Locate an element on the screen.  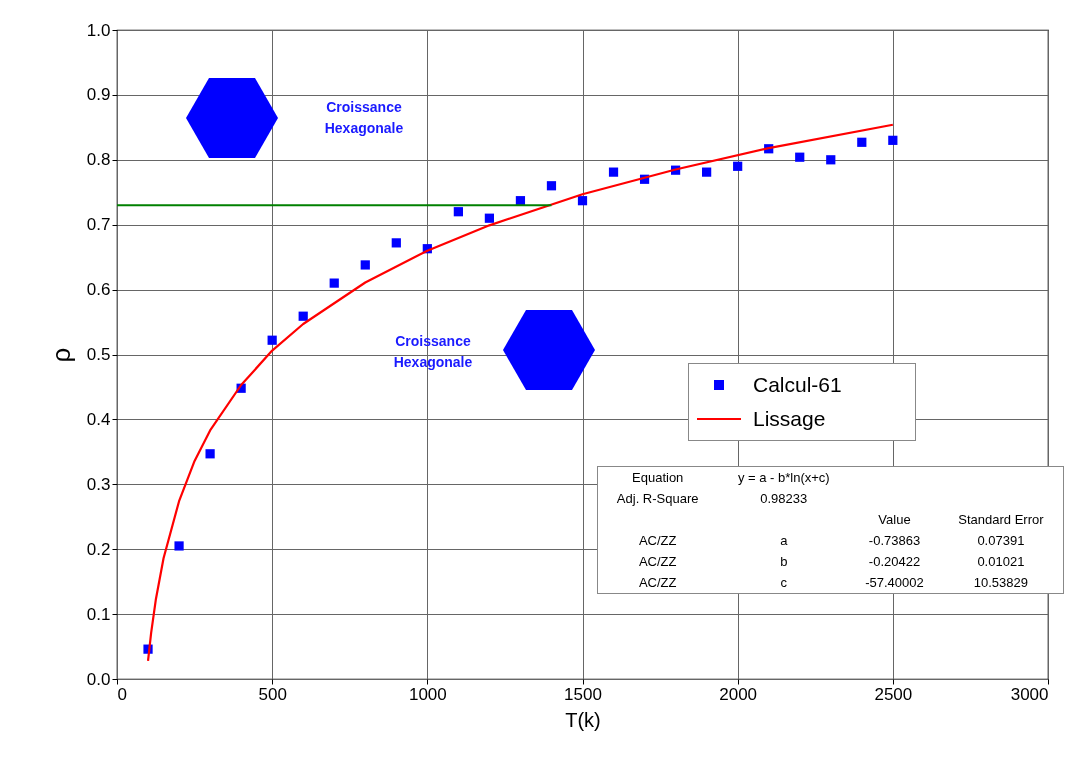
annotation: Croissance Hexagonale is located at coordinates (364, 118).